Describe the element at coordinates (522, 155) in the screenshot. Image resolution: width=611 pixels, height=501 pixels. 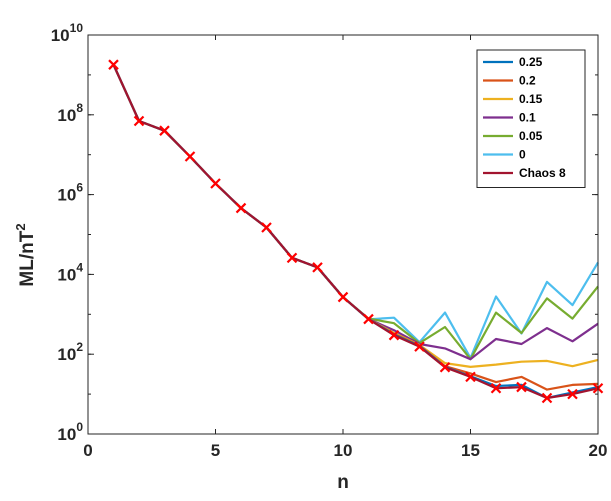
I see `legend-label: 0` at that location.